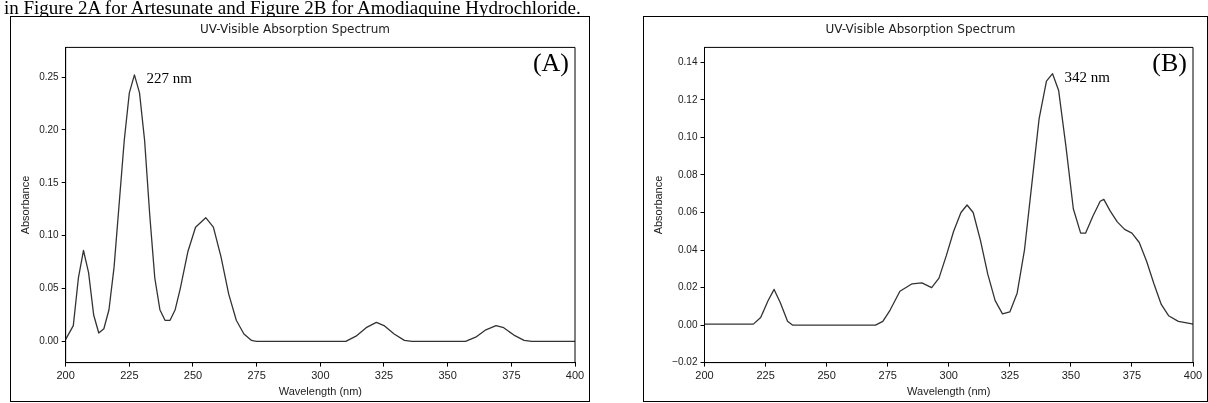 The width and height of the screenshot is (1208, 403). I want to click on y-tick-label: 0.20, so click(49, 129).